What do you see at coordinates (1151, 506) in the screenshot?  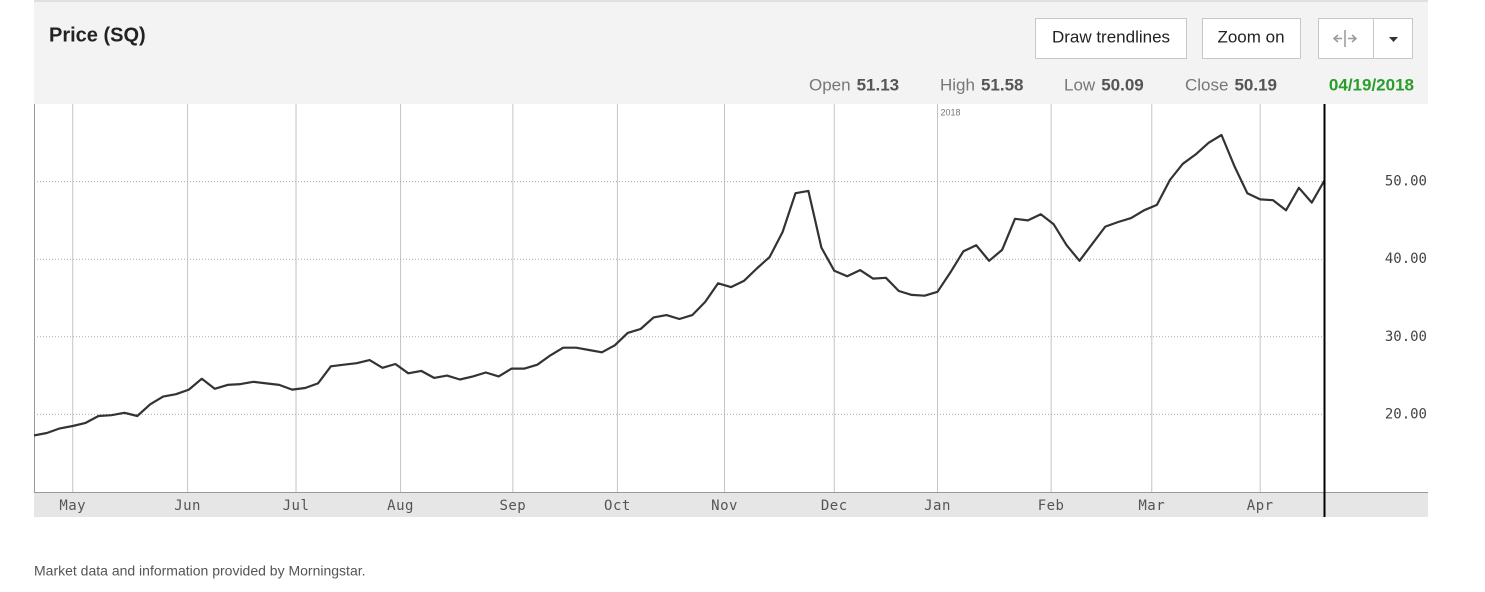 I see `x-tick-label: Mar` at bounding box center [1151, 506].